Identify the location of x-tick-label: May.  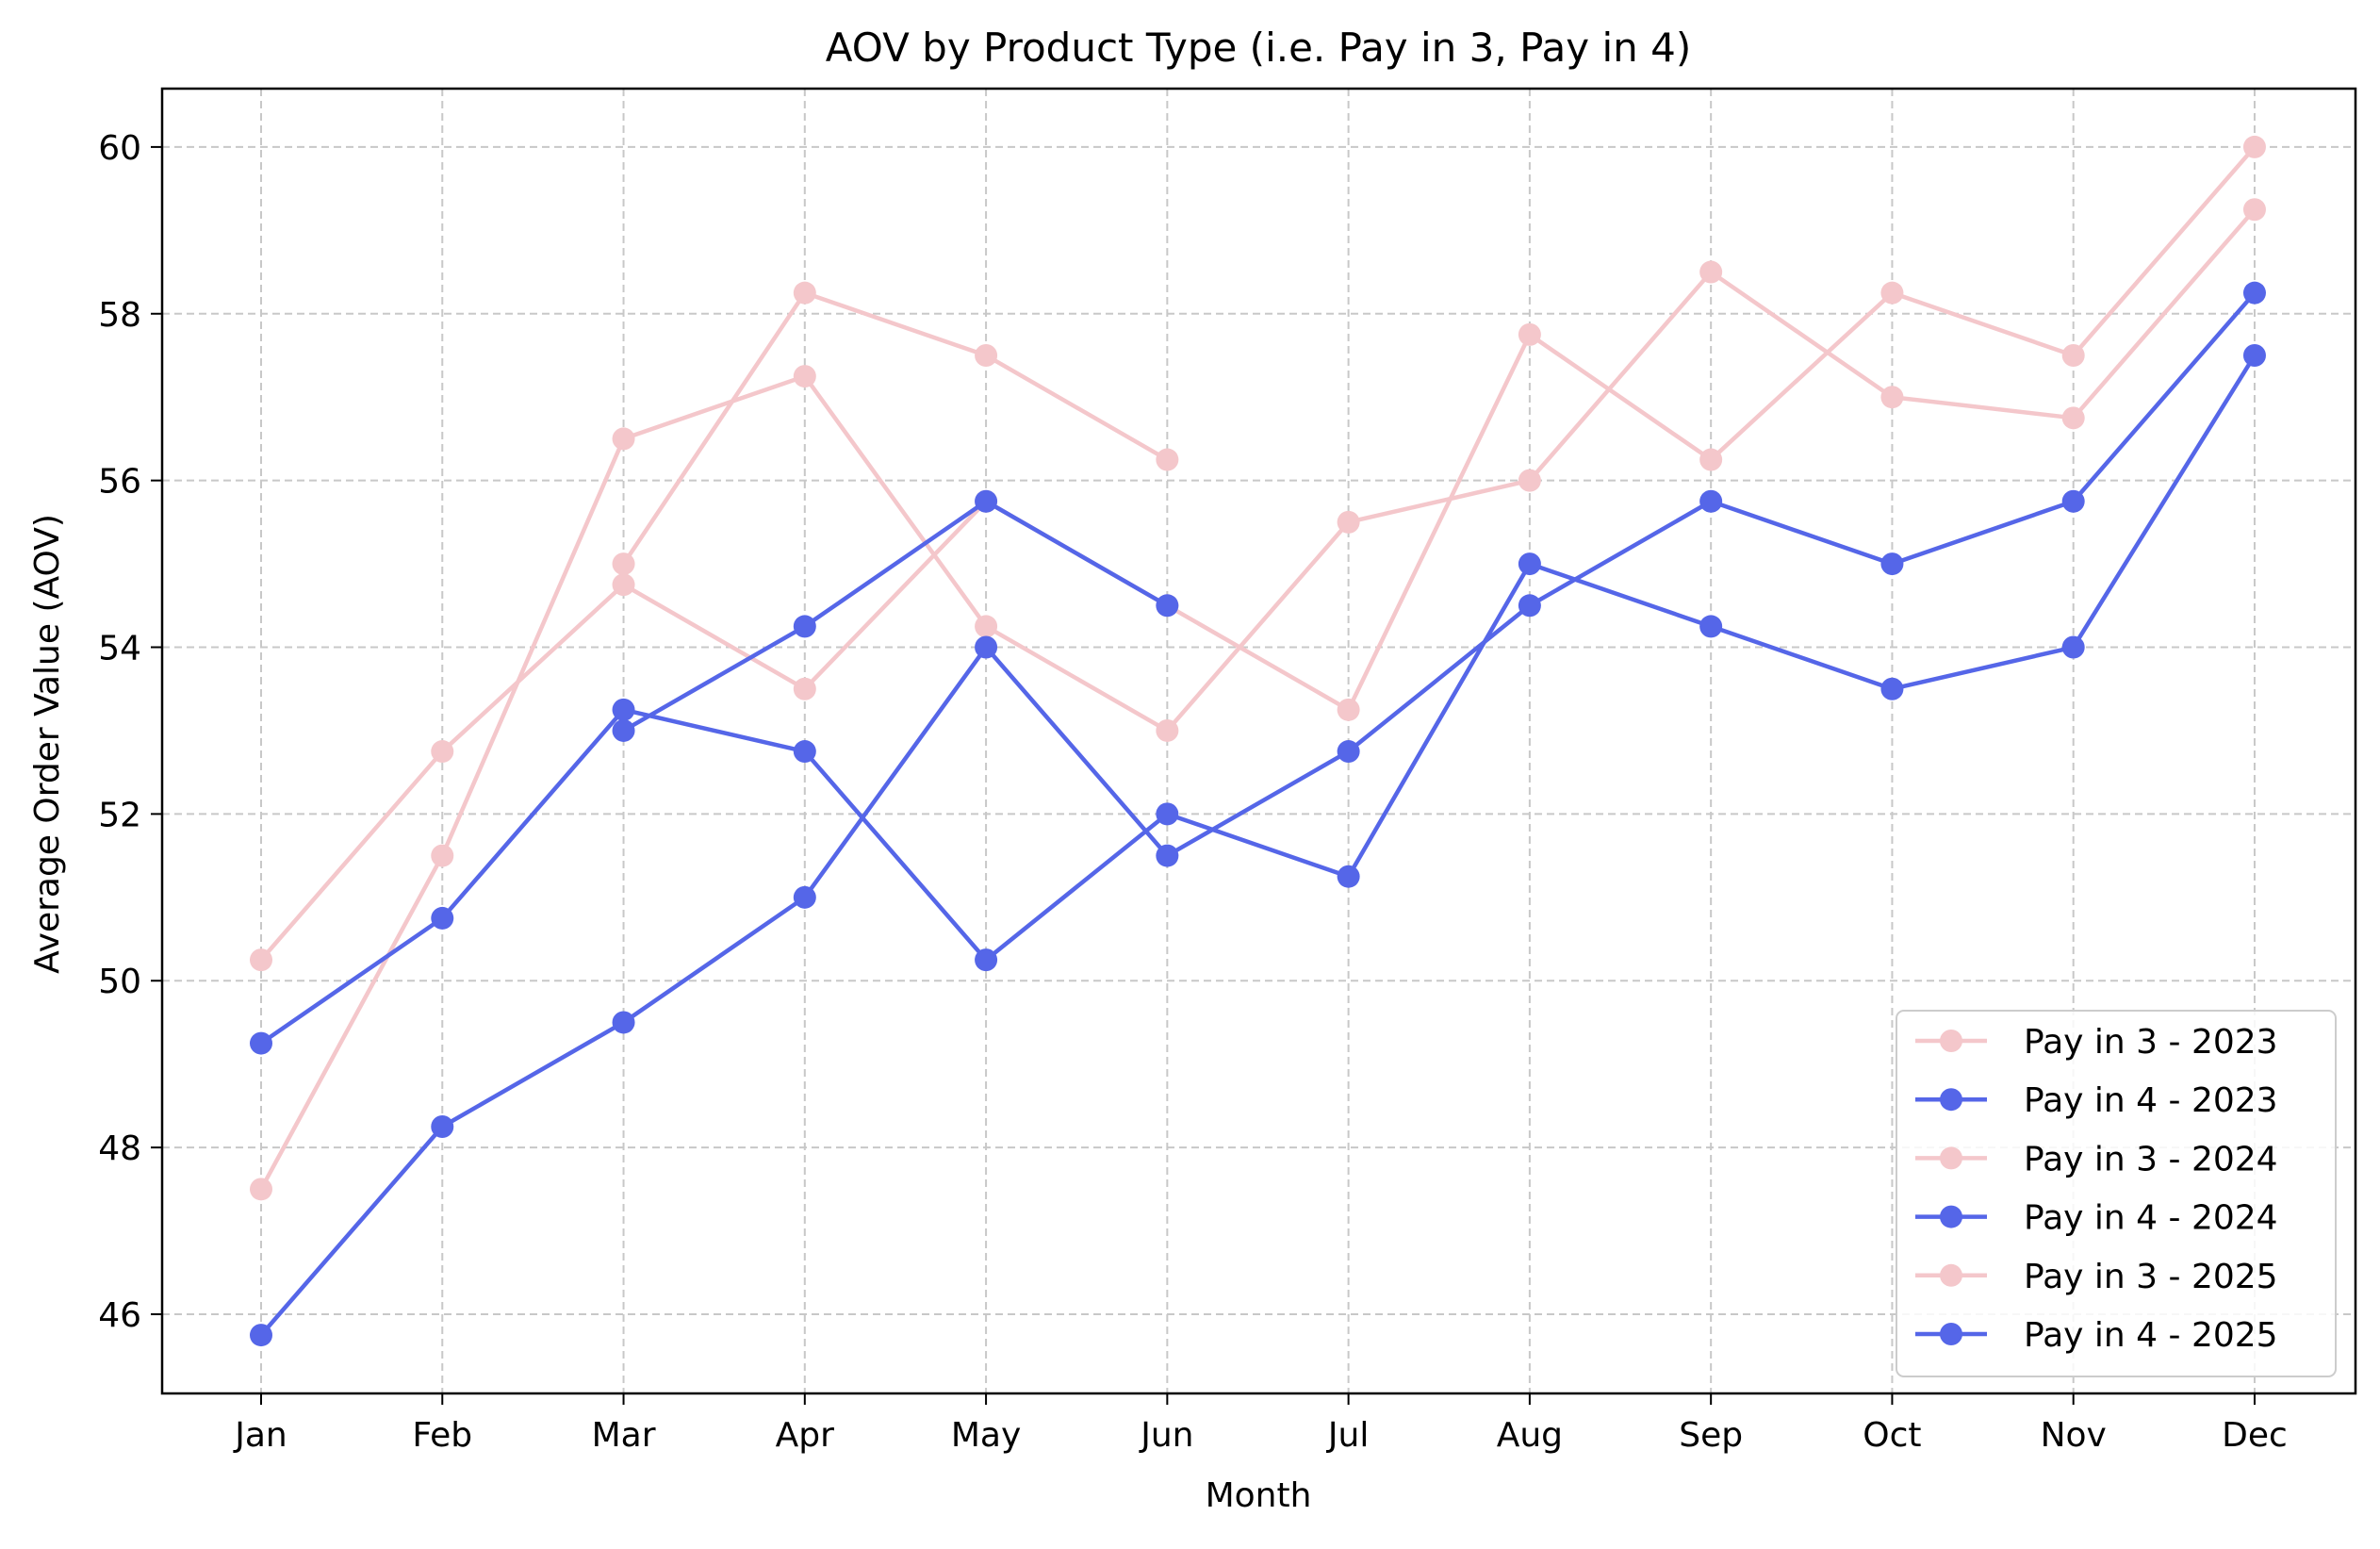
(986, 1435).